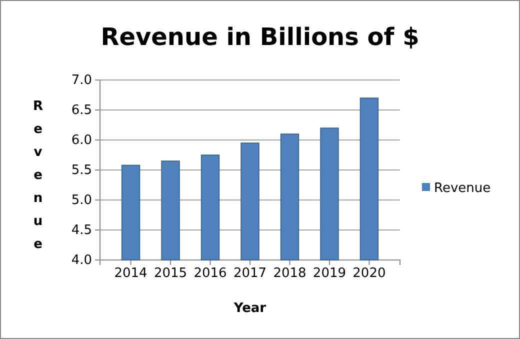  What do you see at coordinates (81, 260) in the screenshot?
I see `y-tick-label: 4.0` at bounding box center [81, 260].